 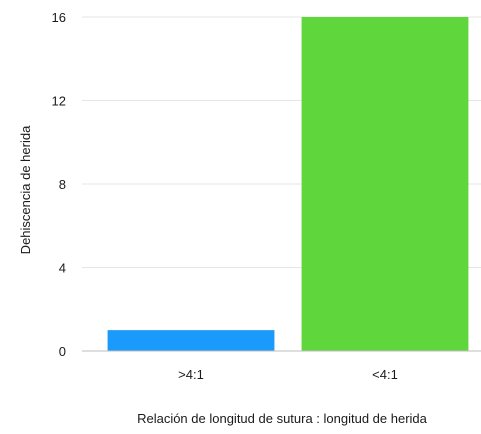 I want to click on y-tick-label: 4, so click(x=62, y=268).